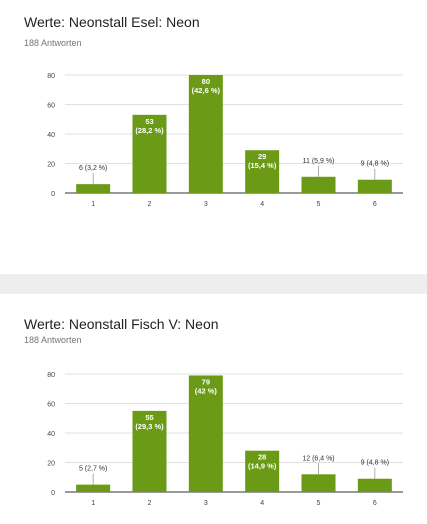  What do you see at coordinates (206, 381) in the screenshot?
I see `data-label: 79` at bounding box center [206, 381].